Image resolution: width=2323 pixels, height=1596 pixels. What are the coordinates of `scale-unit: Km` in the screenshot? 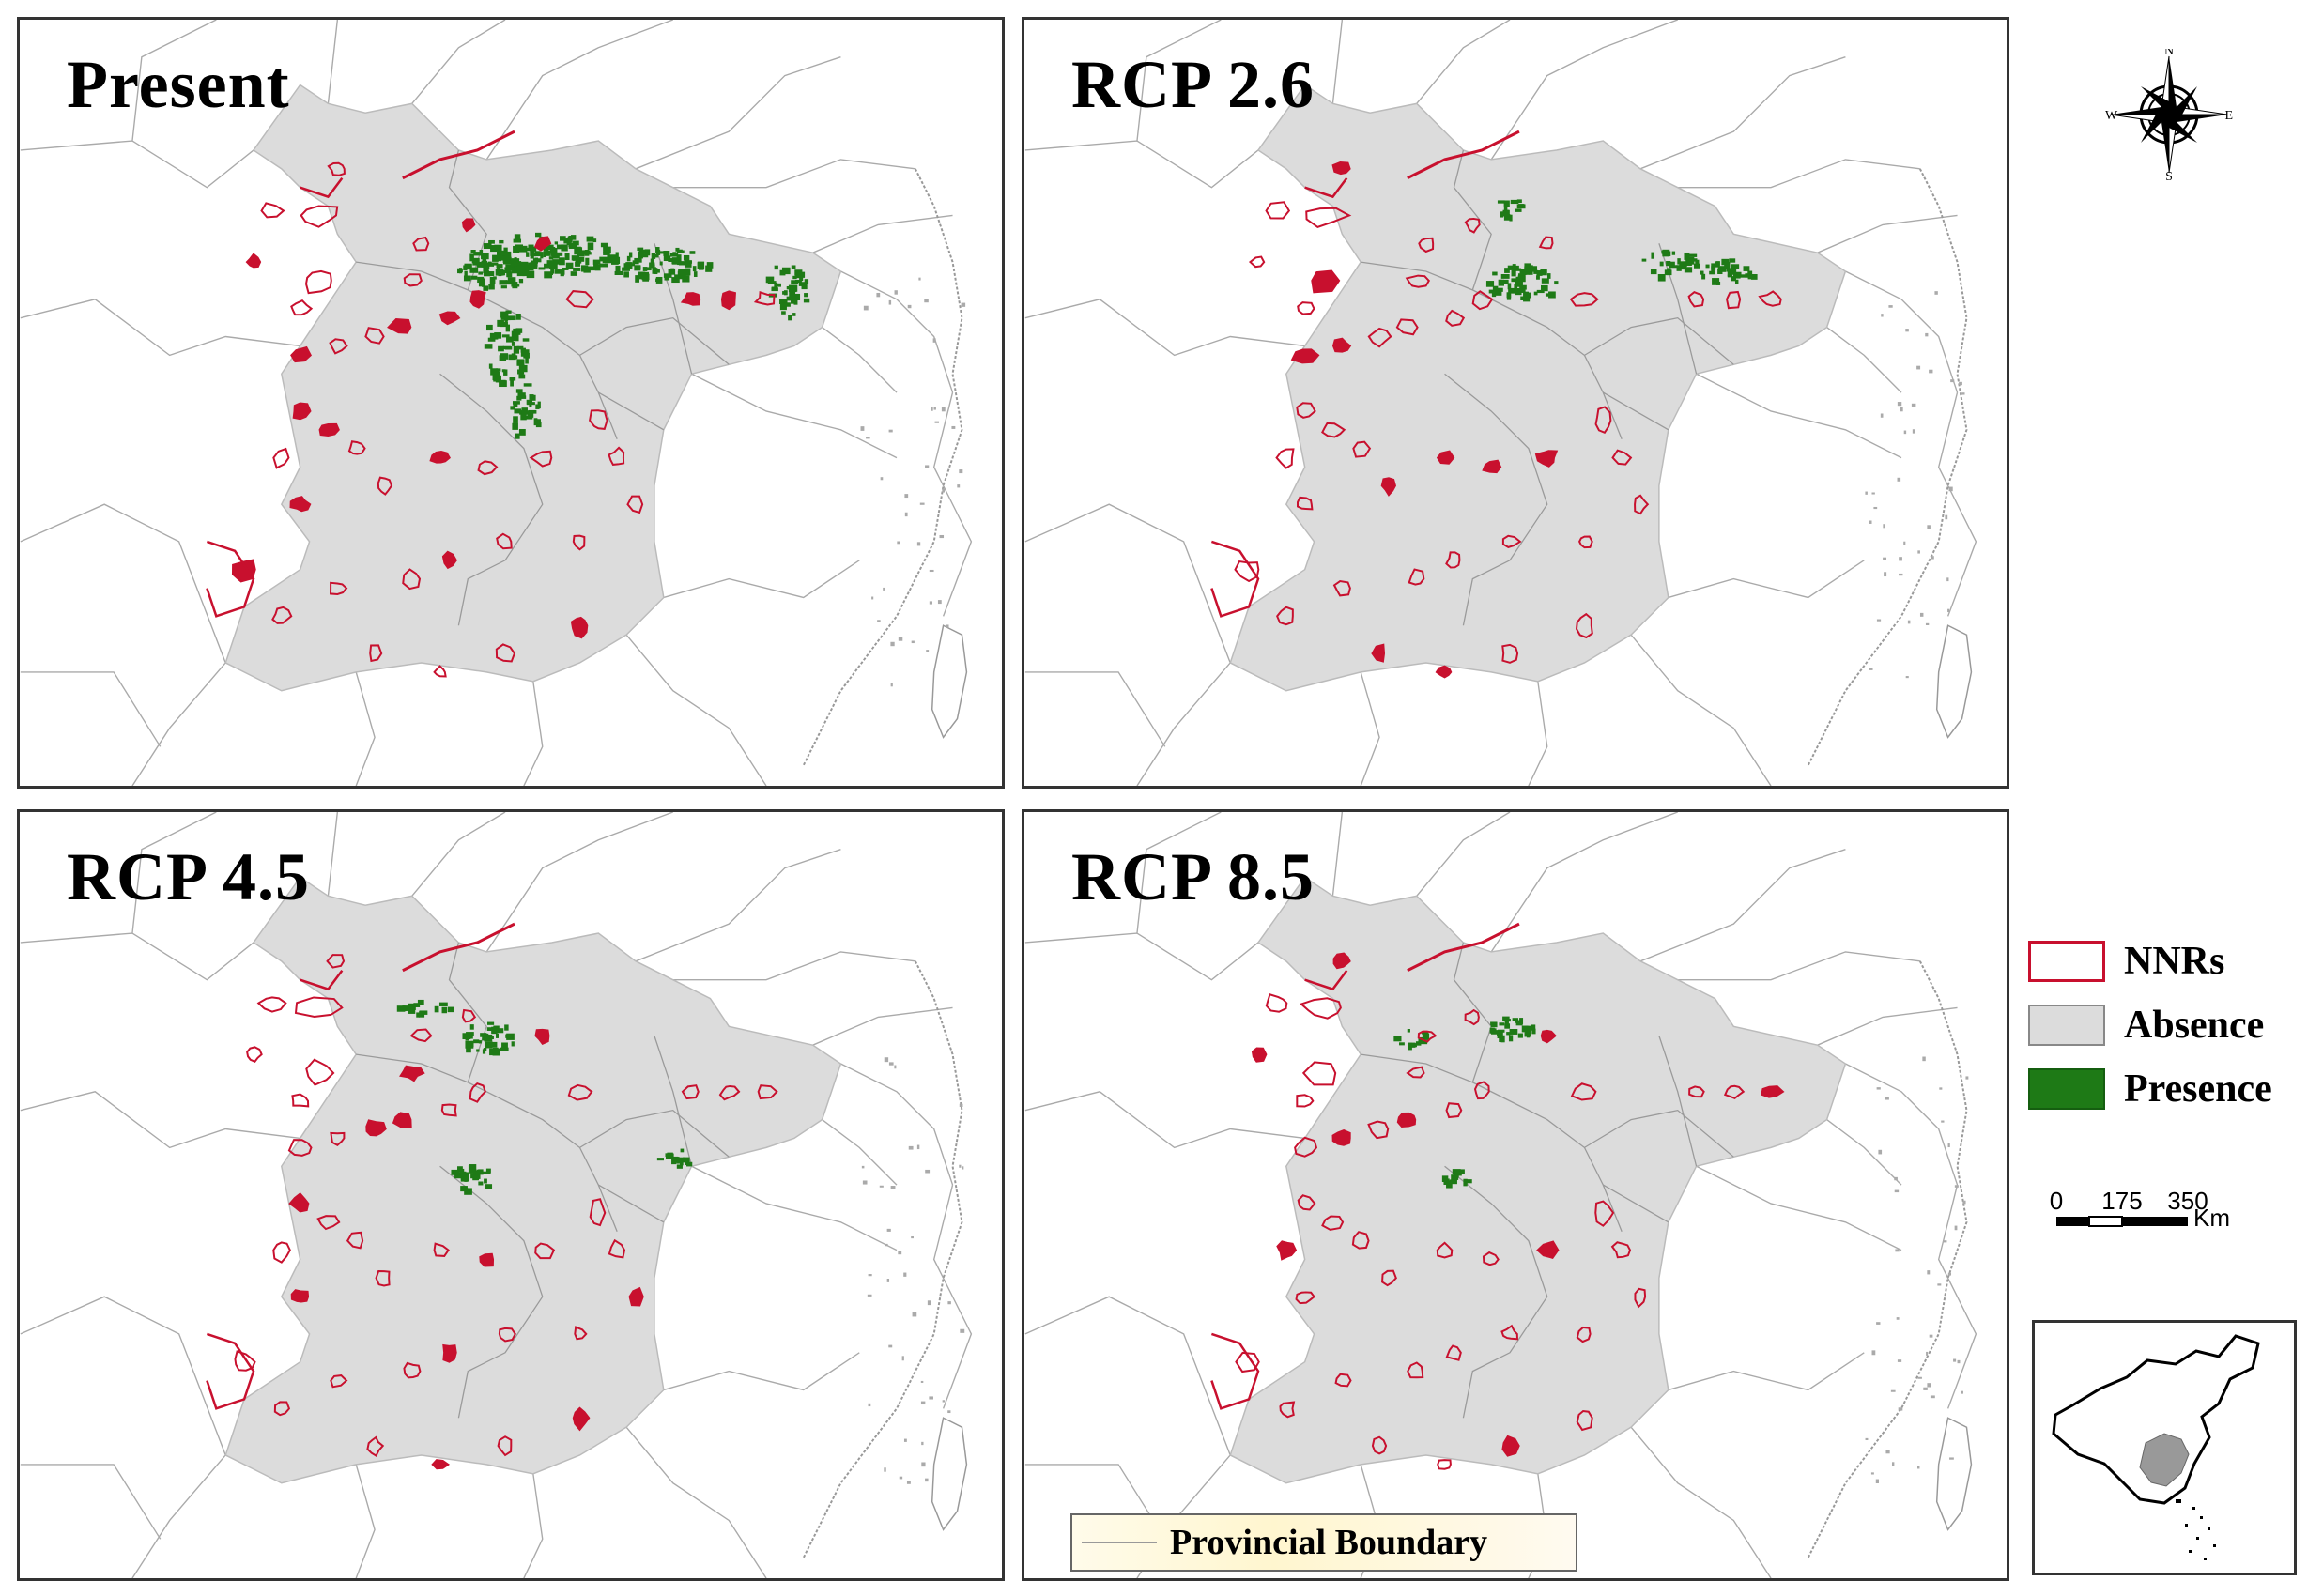 It's located at (2211, 1218).